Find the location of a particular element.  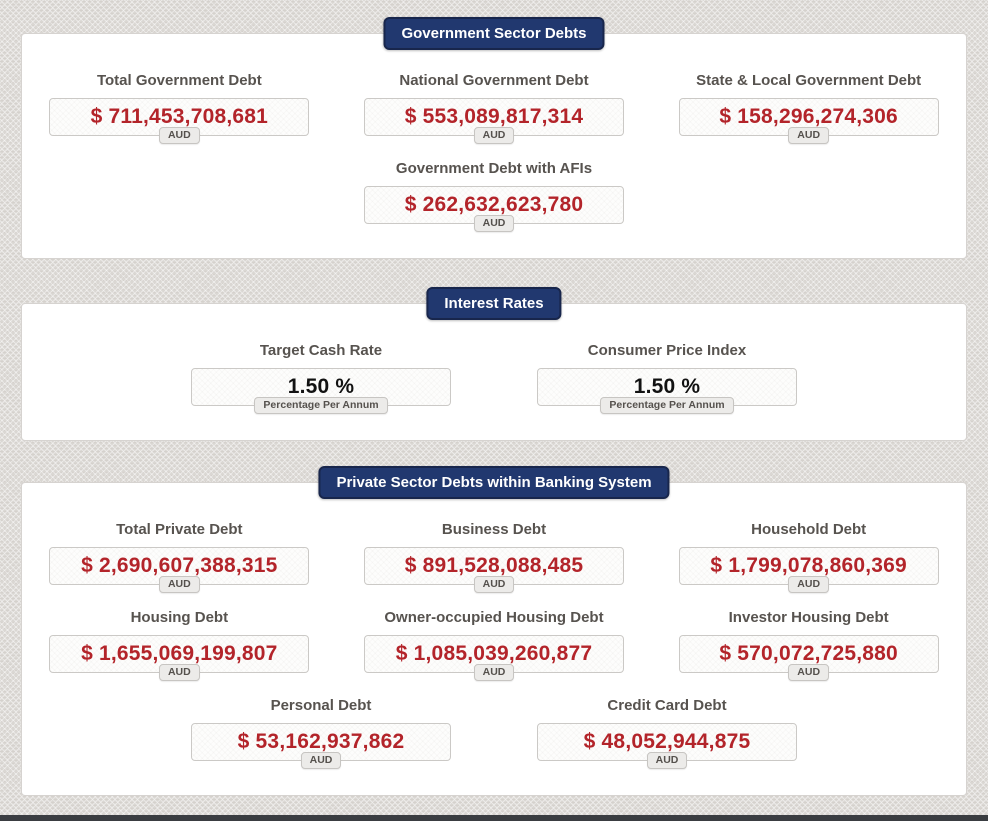

stat-value-box: $ 2,690,607,388,315 is located at coordinates (179, 566).